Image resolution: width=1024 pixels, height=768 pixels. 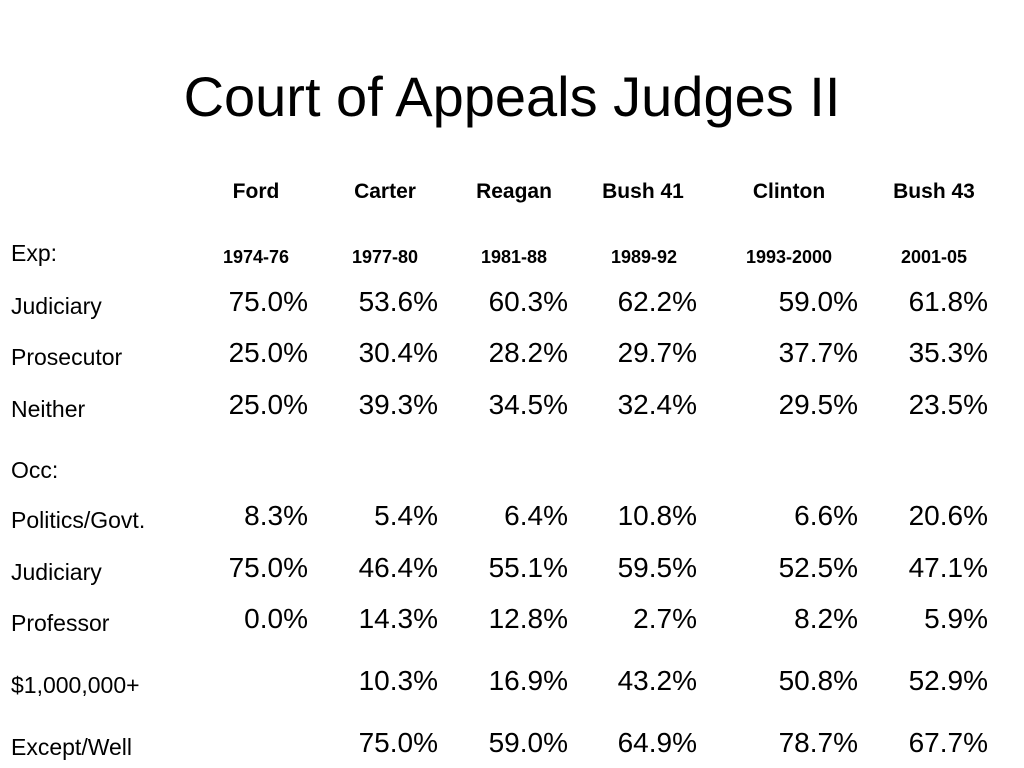 What do you see at coordinates (818, 404) in the screenshot?
I see `table-cell: 29.5%` at bounding box center [818, 404].